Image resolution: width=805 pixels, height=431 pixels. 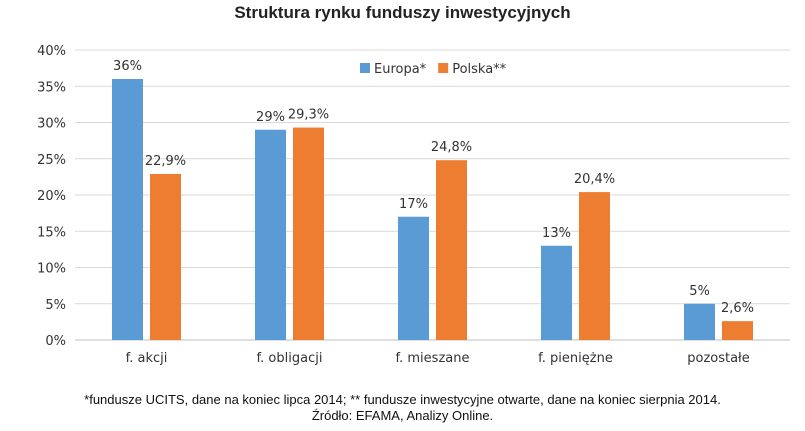 I want to click on data-label: 29,3%, so click(x=308, y=115).